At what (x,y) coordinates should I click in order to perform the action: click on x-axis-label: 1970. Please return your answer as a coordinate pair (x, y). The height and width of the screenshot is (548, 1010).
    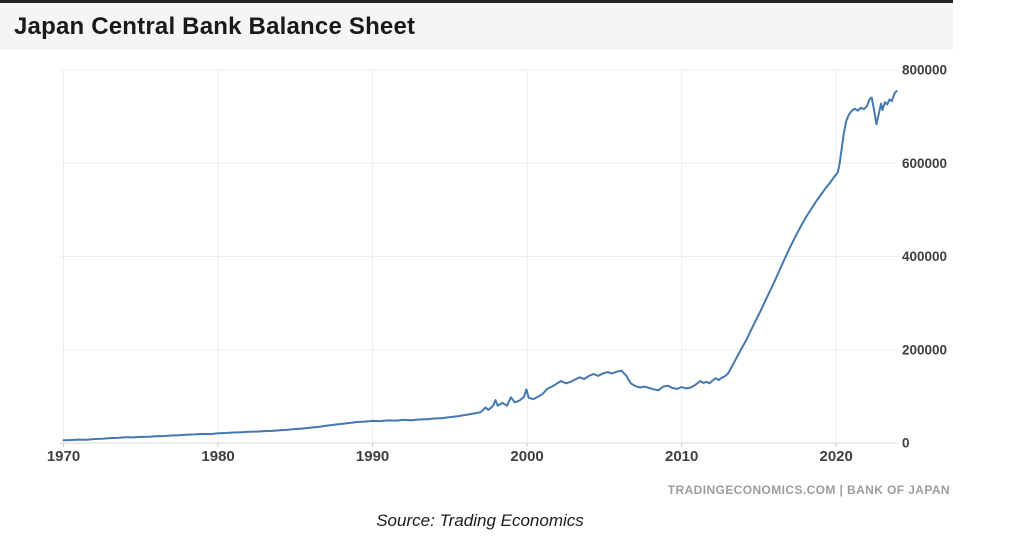
    Looking at the image, I should click on (63, 456).